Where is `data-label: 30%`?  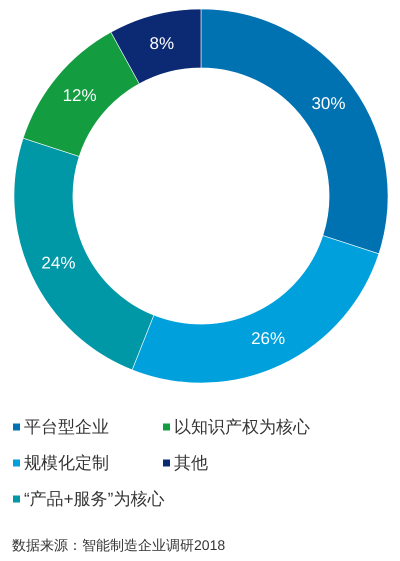 data-label: 30% is located at coordinates (328, 103).